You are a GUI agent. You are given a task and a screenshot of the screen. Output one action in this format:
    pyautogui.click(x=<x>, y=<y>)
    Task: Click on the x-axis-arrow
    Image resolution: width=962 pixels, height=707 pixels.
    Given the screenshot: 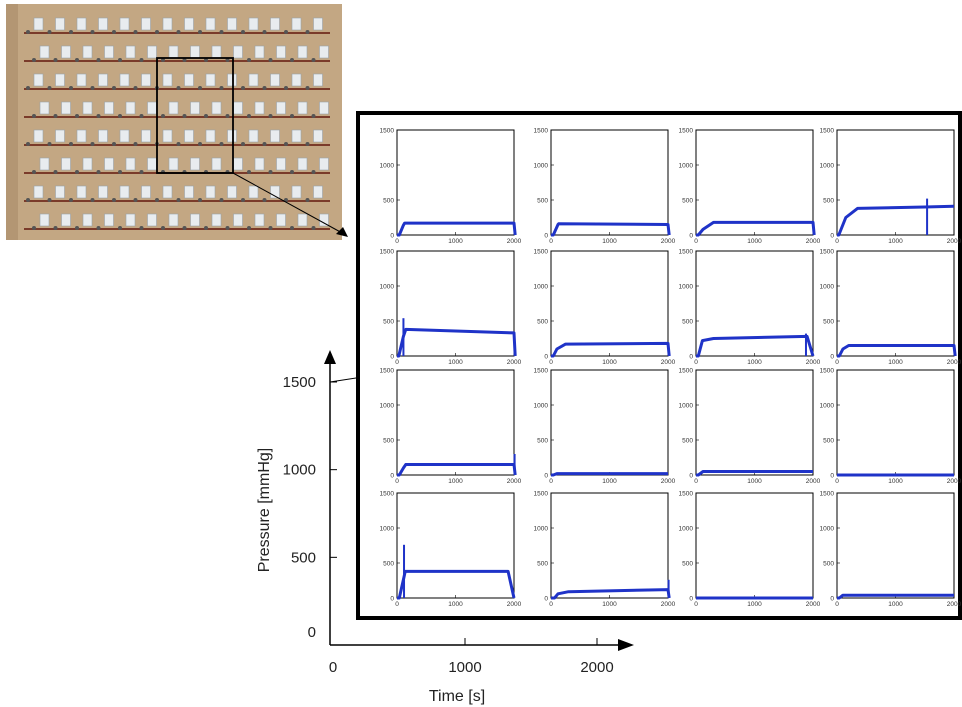 What is the action you would take?
    pyautogui.click(x=626, y=645)
    